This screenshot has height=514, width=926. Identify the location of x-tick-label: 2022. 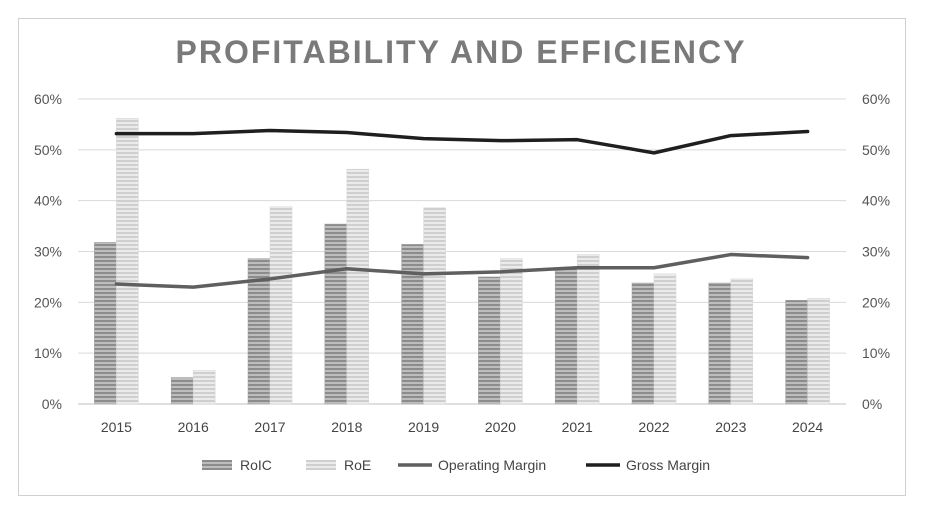
(653, 427).